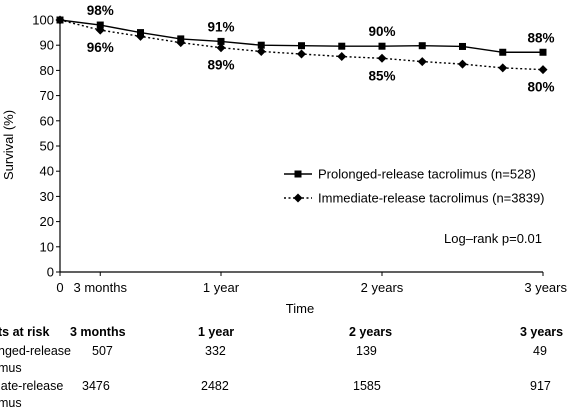 The width and height of the screenshot is (577, 413). Describe the element at coordinates (371, 332) in the screenshot. I see `risk-table-header-2-years: 2 years` at that location.